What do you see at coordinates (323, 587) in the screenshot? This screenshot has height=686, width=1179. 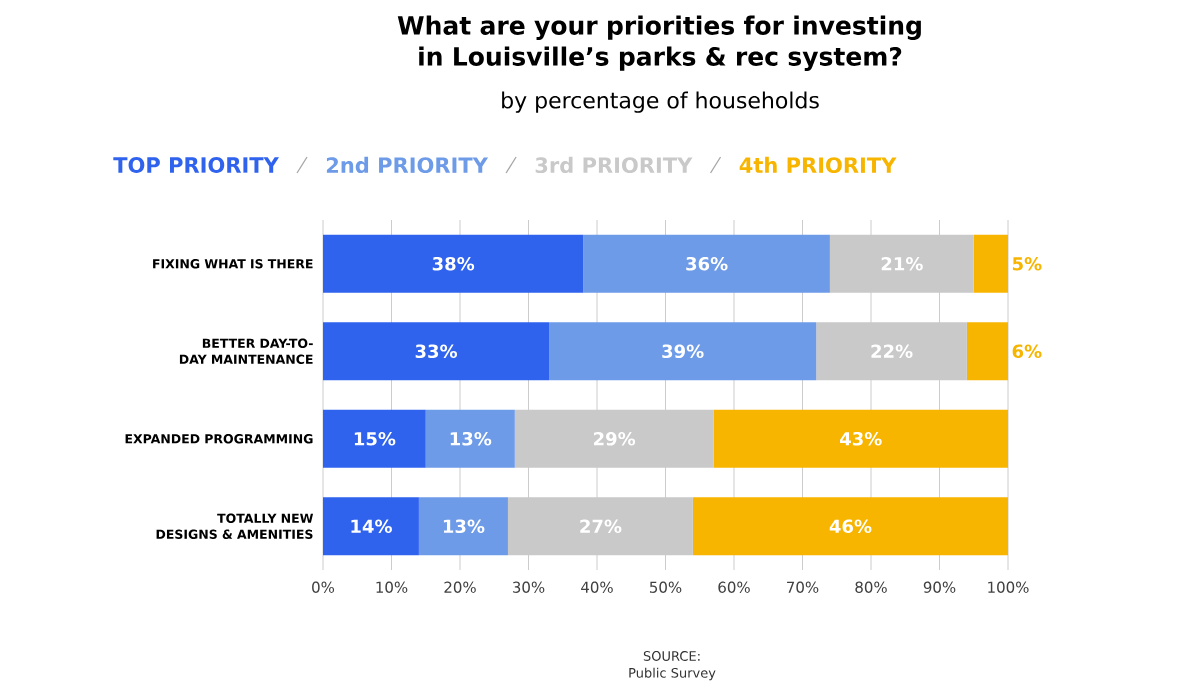 I see `x-tick-label: 0%` at bounding box center [323, 587].